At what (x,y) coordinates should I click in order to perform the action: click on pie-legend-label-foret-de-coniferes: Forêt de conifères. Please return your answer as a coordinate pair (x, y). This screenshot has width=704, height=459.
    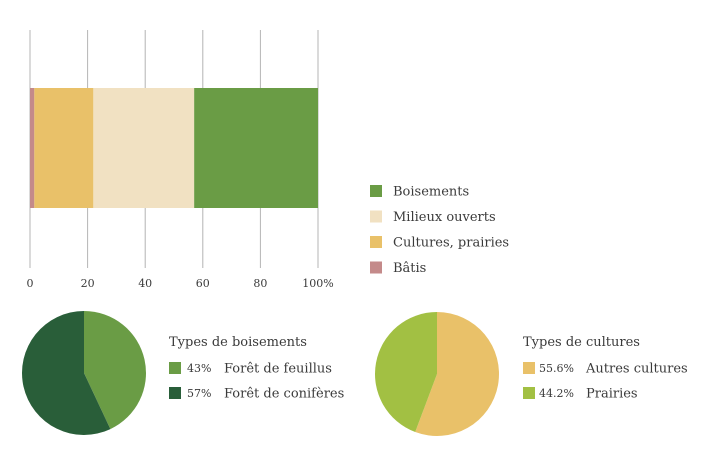
    Looking at the image, I should click on (284, 394).